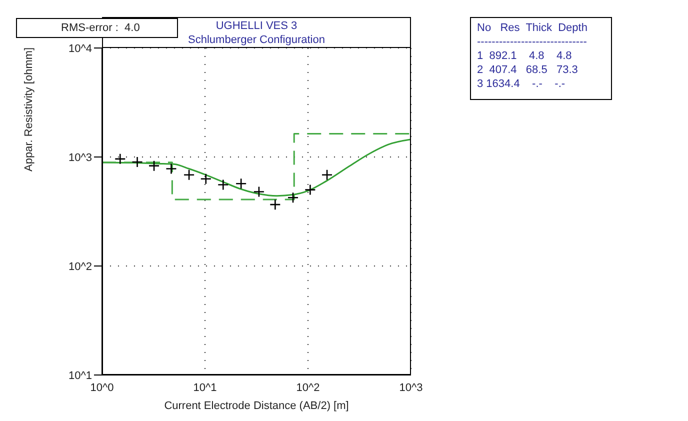 This screenshot has width=688, height=421. What do you see at coordinates (256, 406) in the screenshot?
I see `x-axis-title: Current Electrode Distance (AB/2) [m]` at bounding box center [256, 406].